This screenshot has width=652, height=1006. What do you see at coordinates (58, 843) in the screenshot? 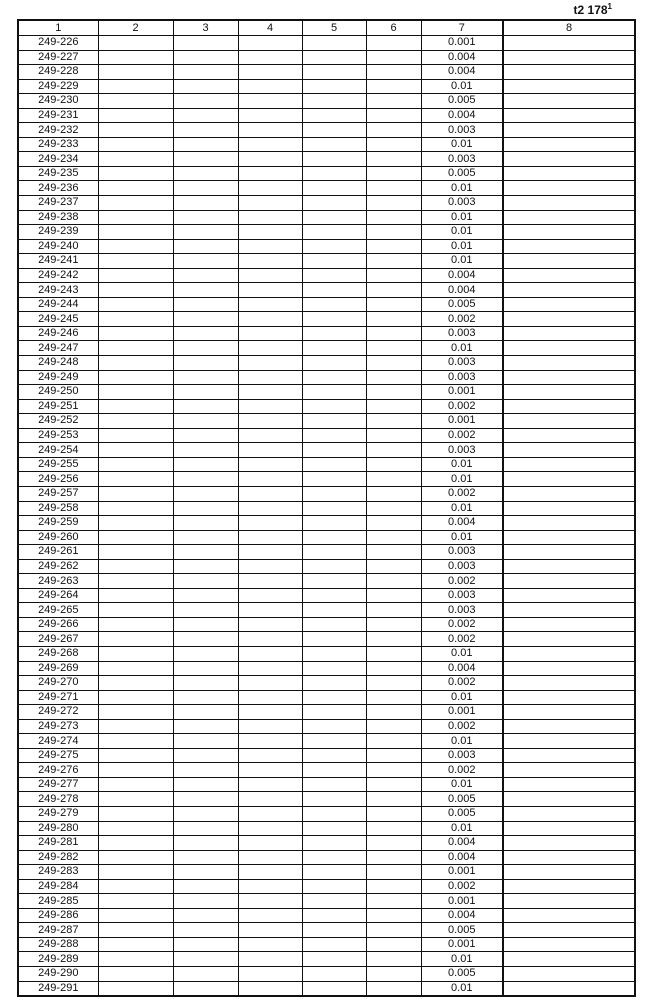
I see `cell-id: 249-281` at bounding box center [58, 843].